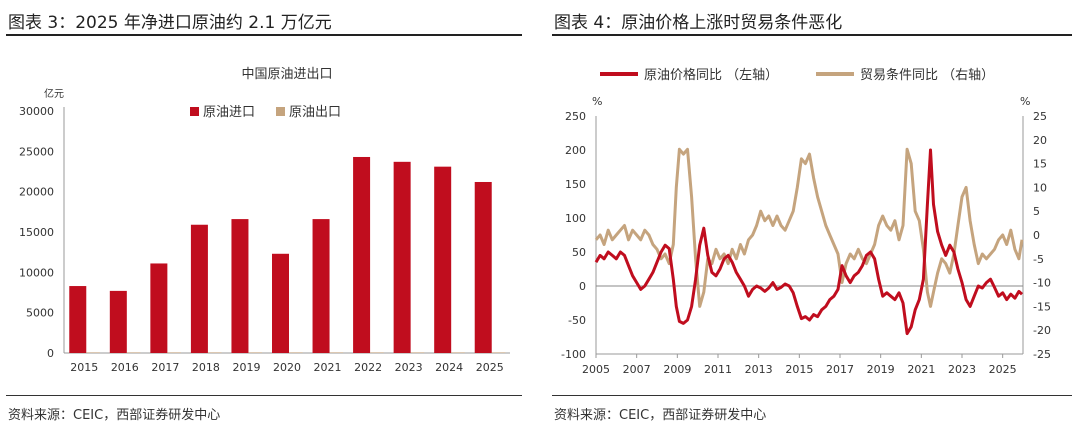 The width and height of the screenshot is (1080, 428). I want to click on left-source-note: 资料来源：CEIC，西部证券研发中心, so click(114, 415).